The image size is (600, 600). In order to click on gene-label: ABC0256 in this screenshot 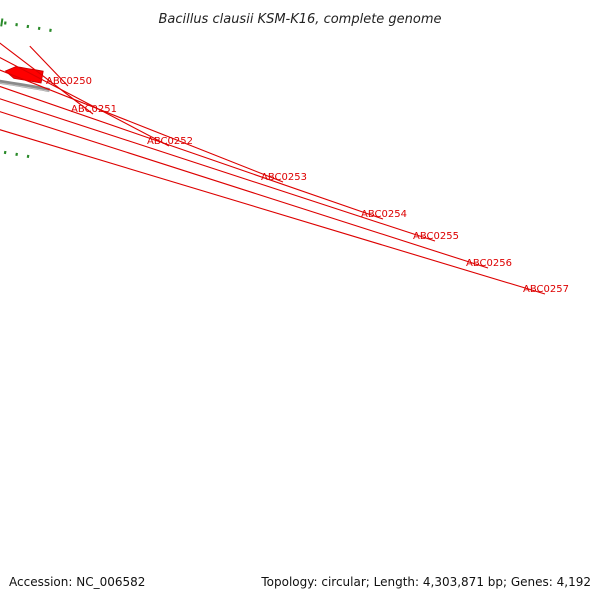, I will do `click(489, 263)`.